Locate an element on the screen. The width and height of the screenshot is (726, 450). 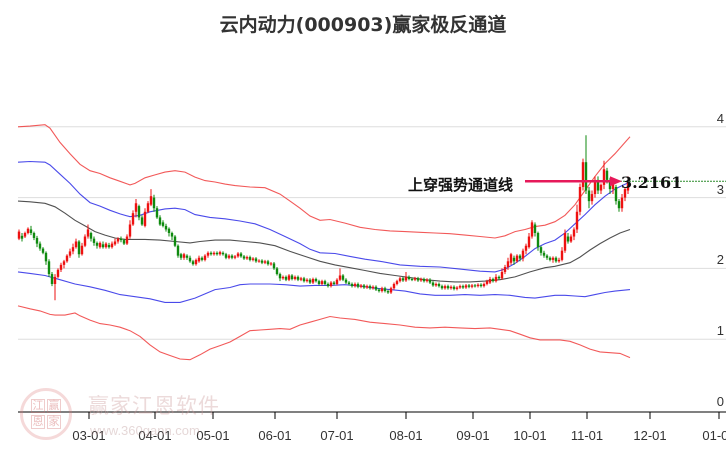
outer_lower-line is located at coordinates (324, 333).